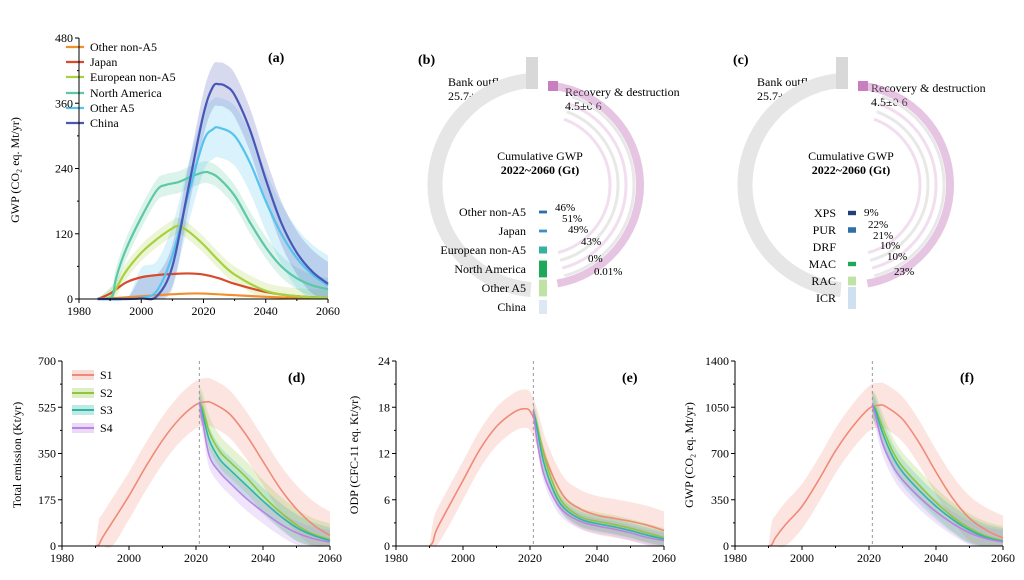 This screenshot has width=1024, height=580. I want to click on panel-f-y-tick-label-3: 1050, so click(717, 407).